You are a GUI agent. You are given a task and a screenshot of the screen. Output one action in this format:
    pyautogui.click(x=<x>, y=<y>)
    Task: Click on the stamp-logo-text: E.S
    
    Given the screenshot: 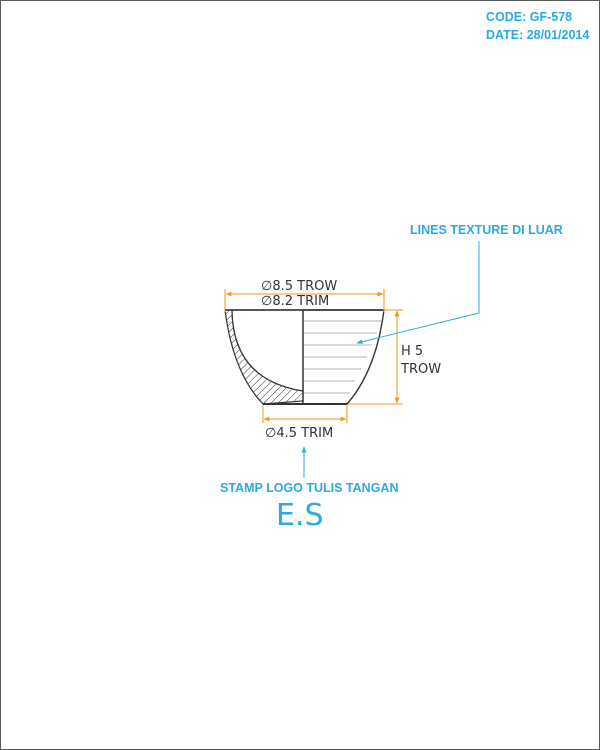 What is the action you would take?
    pyautogui.click(x=300, y=515)
    